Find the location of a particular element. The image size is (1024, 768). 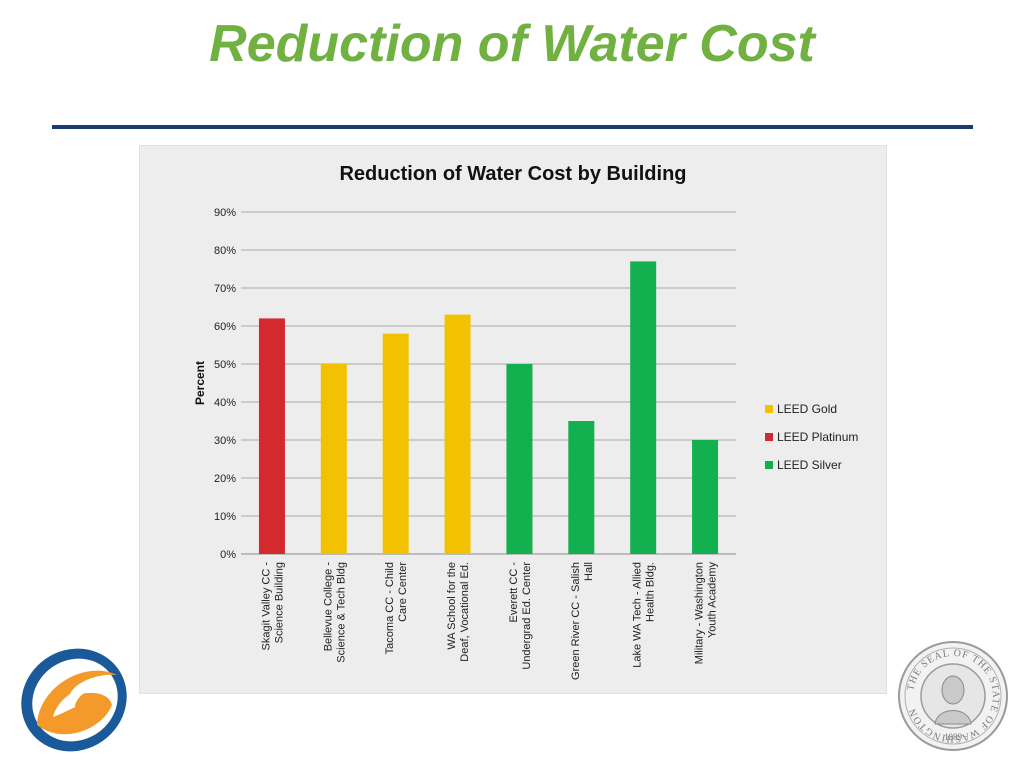

y-tick-label: 70% is located at coordinates (225, 289).